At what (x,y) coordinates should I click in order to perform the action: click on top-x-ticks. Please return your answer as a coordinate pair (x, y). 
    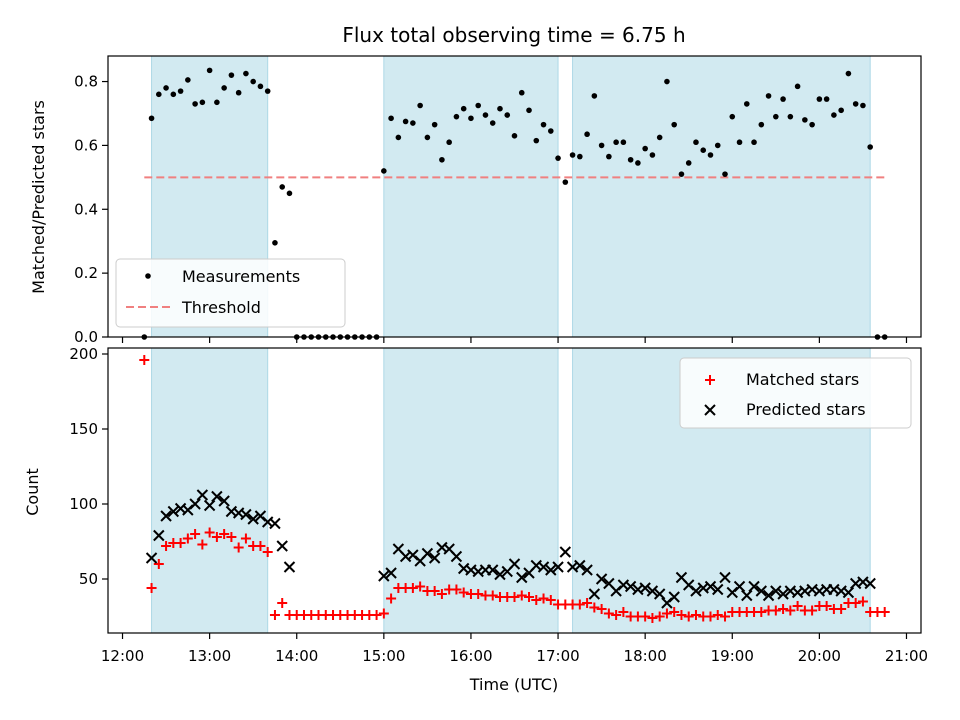
    Looking at the image, I should click on (514, 340).